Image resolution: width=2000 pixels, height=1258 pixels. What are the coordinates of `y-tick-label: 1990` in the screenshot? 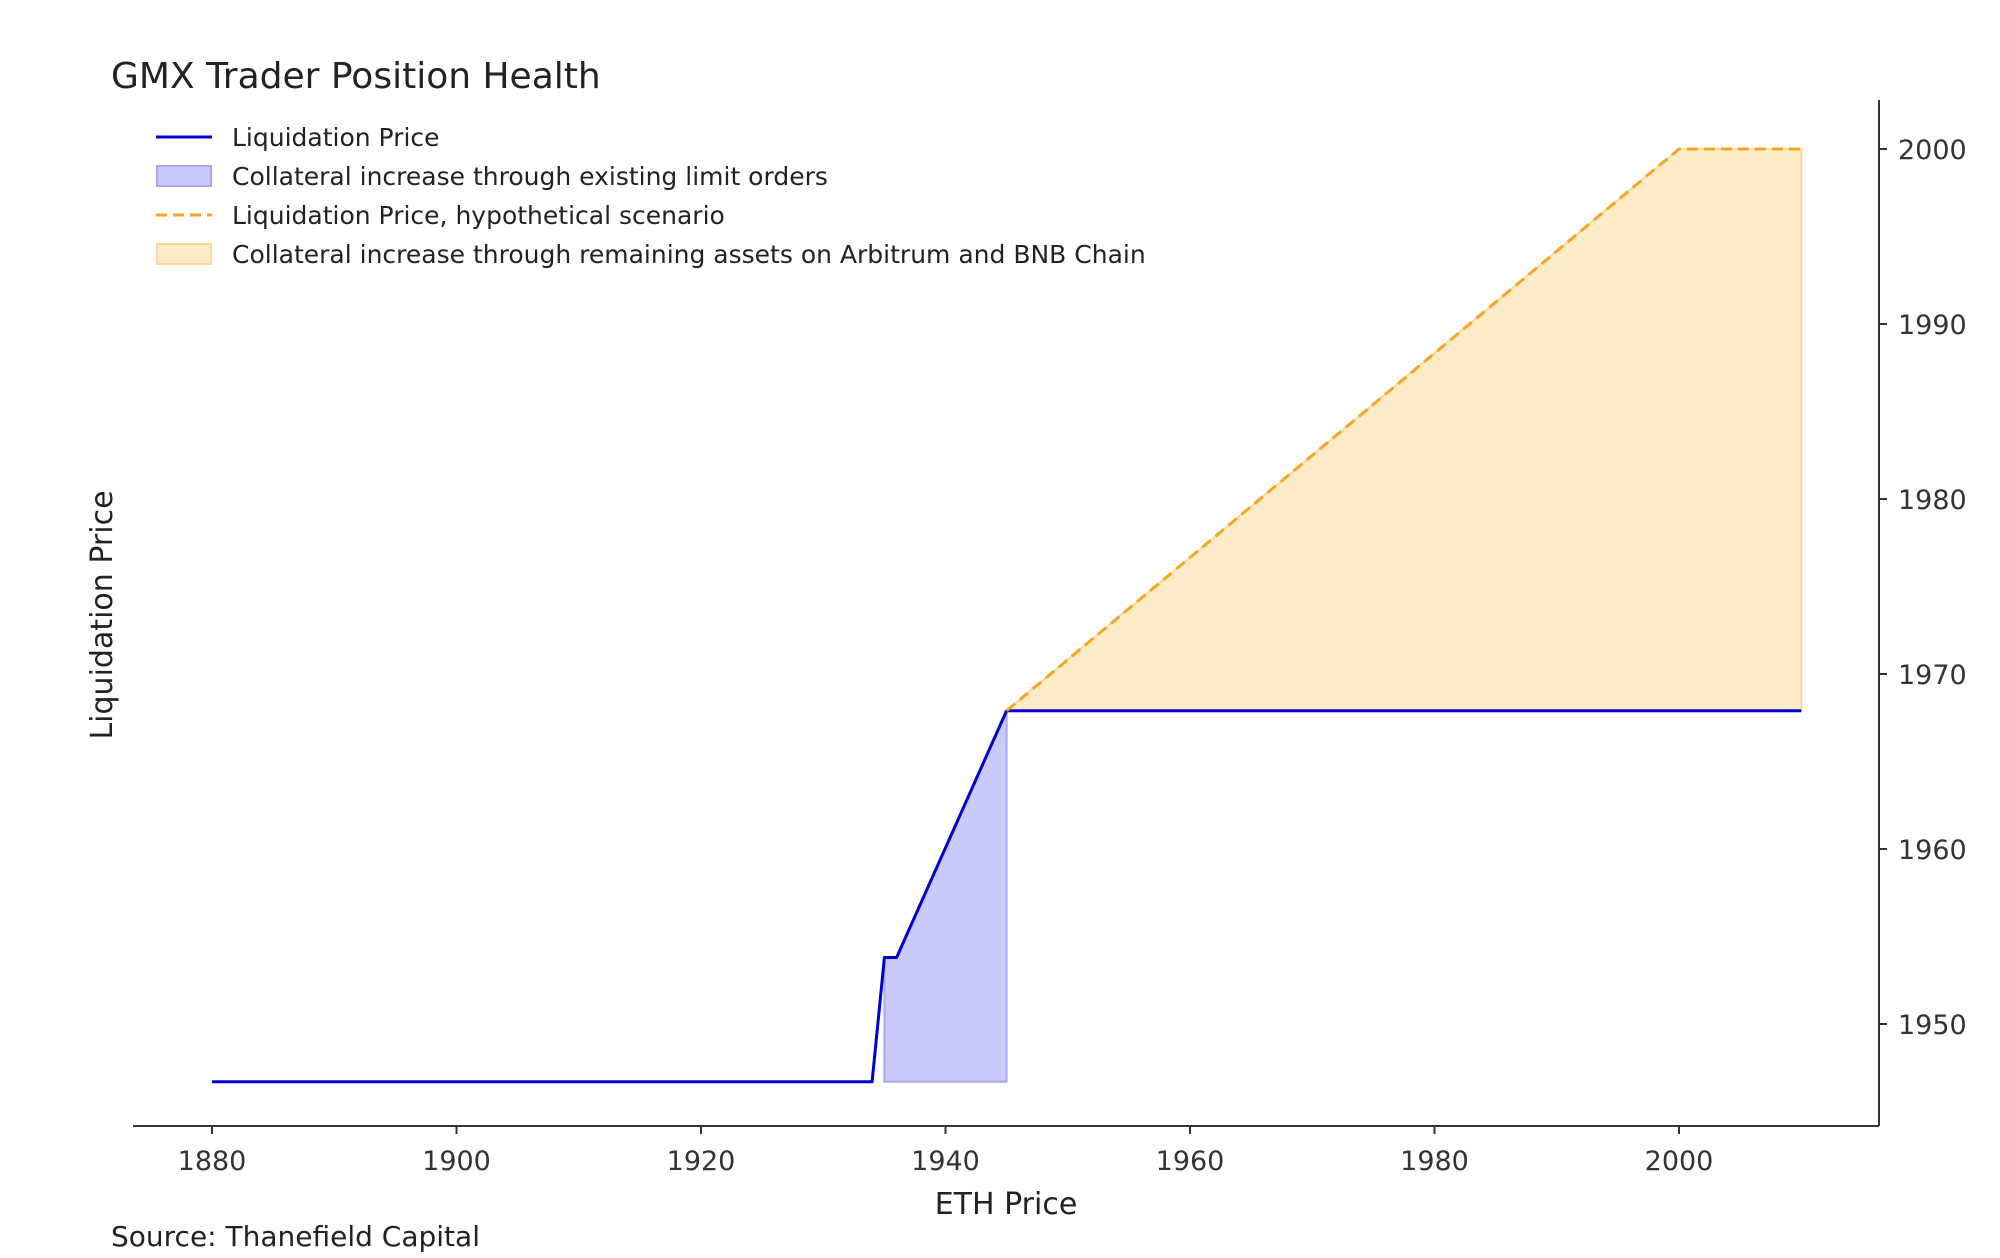 It's located at (1932, 325).